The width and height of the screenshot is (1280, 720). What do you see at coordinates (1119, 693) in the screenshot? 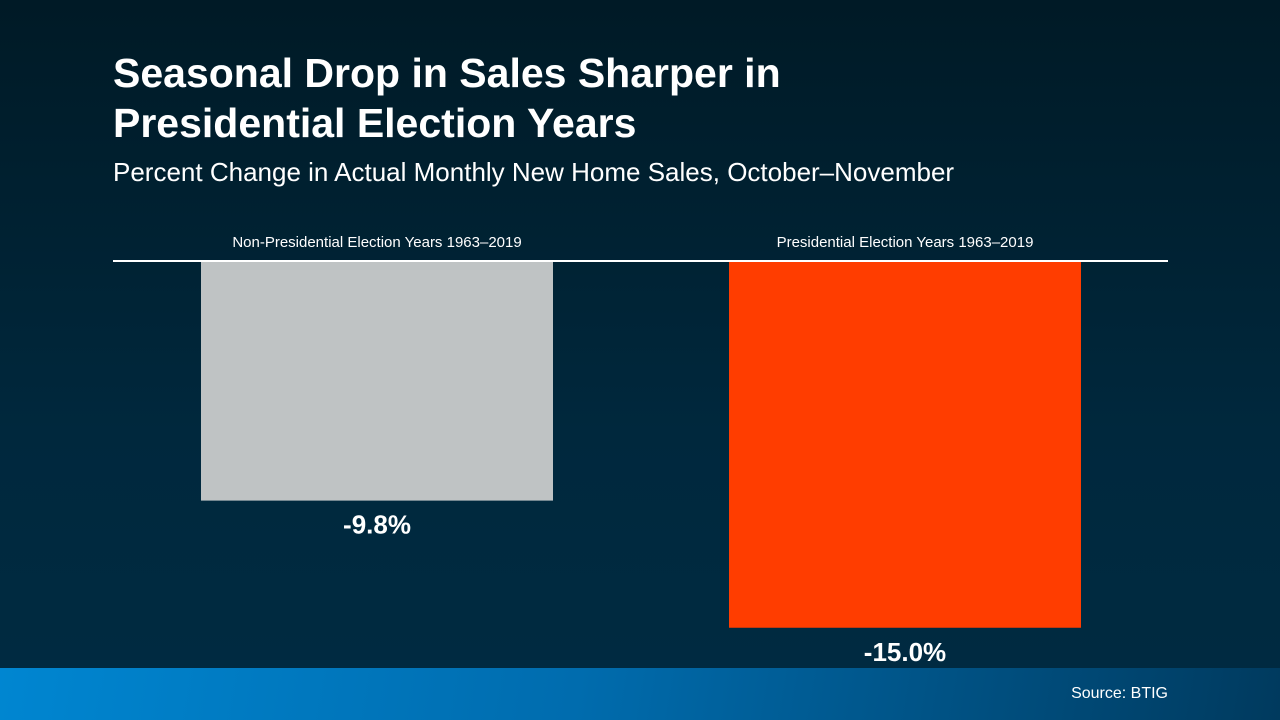
I see `source-label: Source: BTIG` at bounding box center [1119, 693].